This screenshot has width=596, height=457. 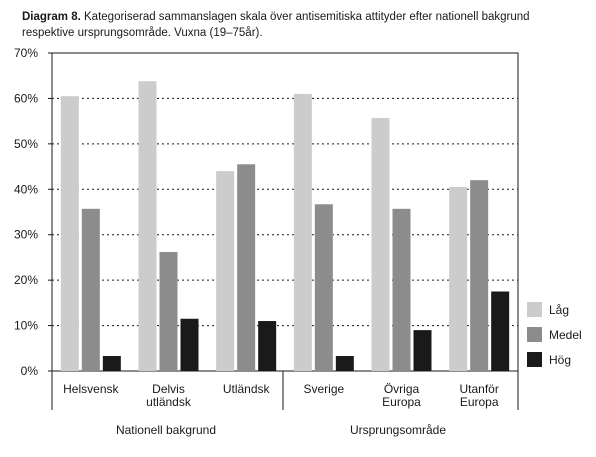 What do you see at coordinates (169, 402) in the screenshot?
I see `x-category-label-line: utländsk` at bounding box center [169, 402].